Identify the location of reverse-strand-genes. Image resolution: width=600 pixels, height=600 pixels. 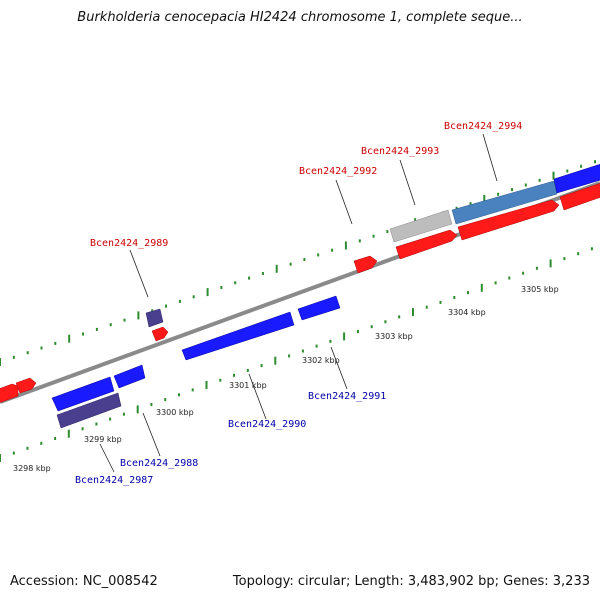
(196, 362).